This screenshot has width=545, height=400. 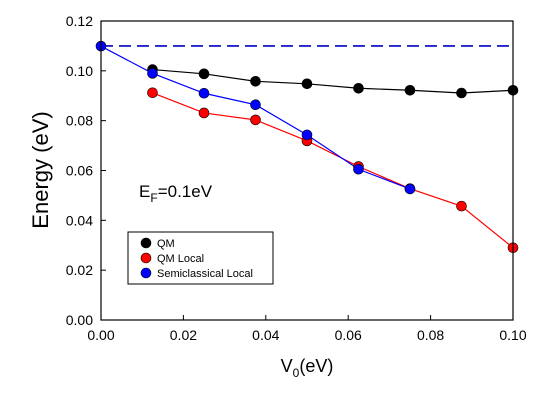 What do you see at coordinates (185, 191) in the screenshot?
I see `annotation-rest: =0.1eV` at bounding box center [185, 191].